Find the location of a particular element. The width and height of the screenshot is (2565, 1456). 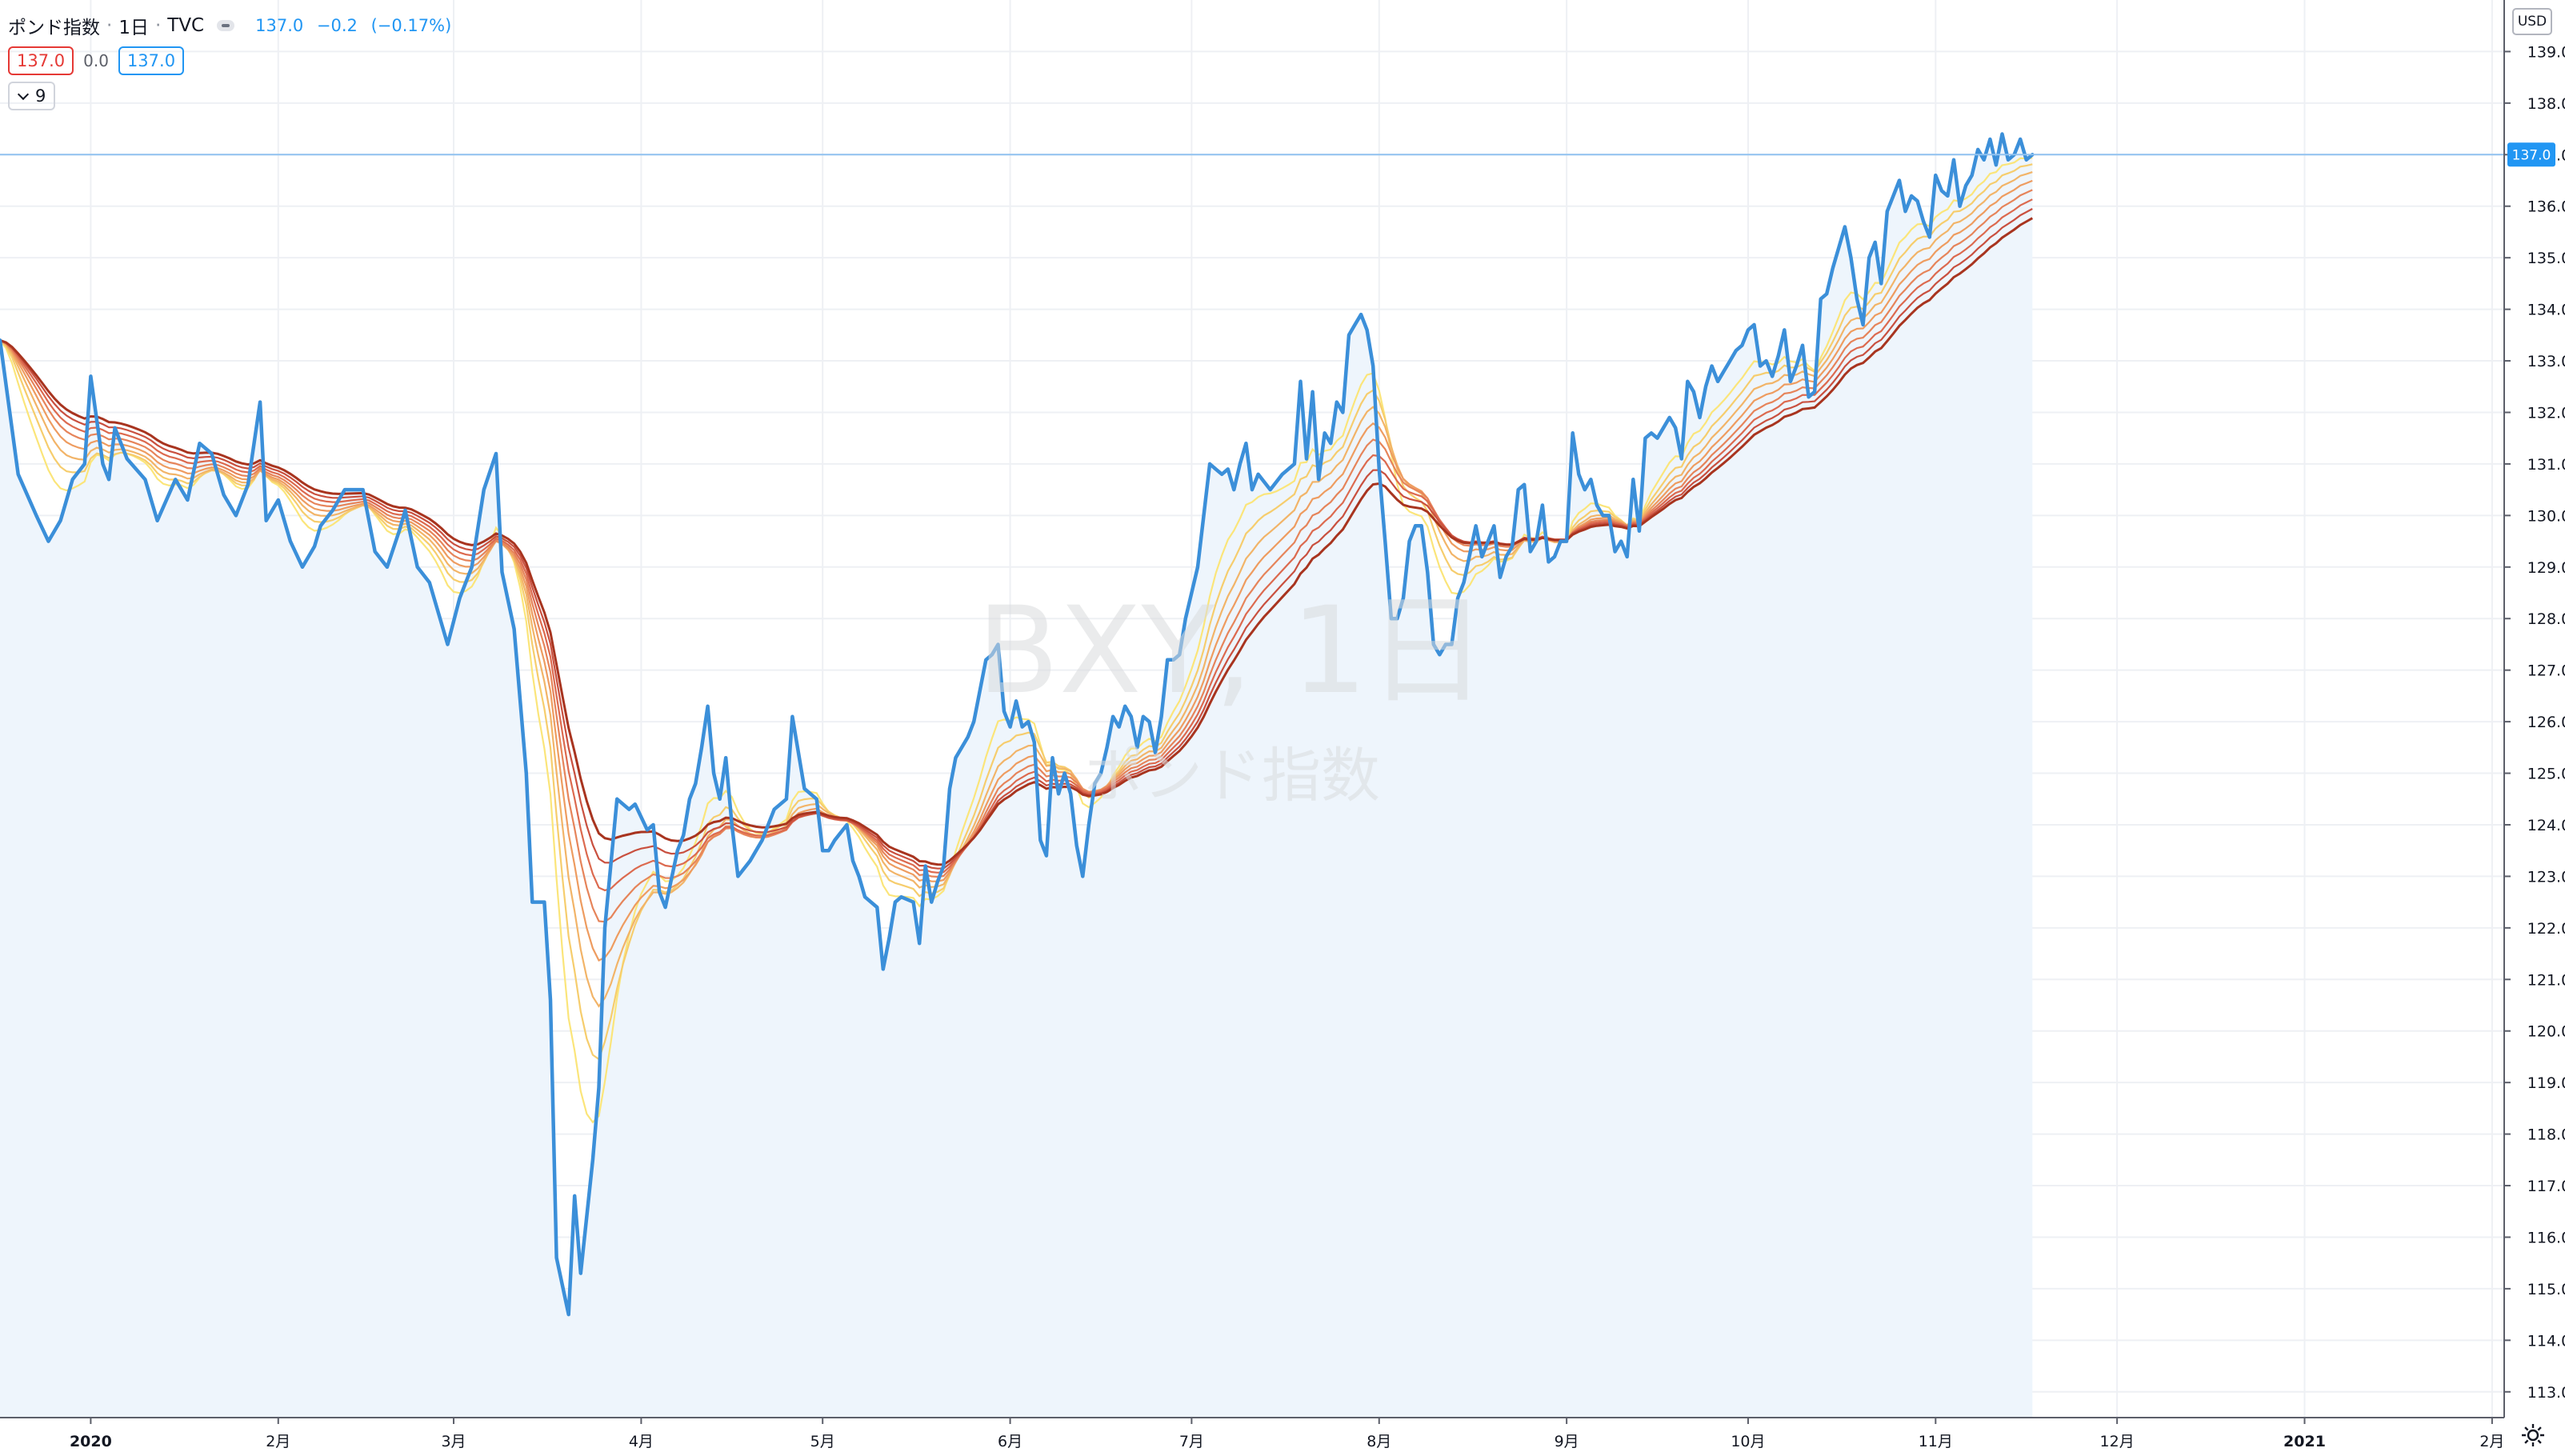

time-axis-label: 2021 is located at coordinates (2304, 1441).